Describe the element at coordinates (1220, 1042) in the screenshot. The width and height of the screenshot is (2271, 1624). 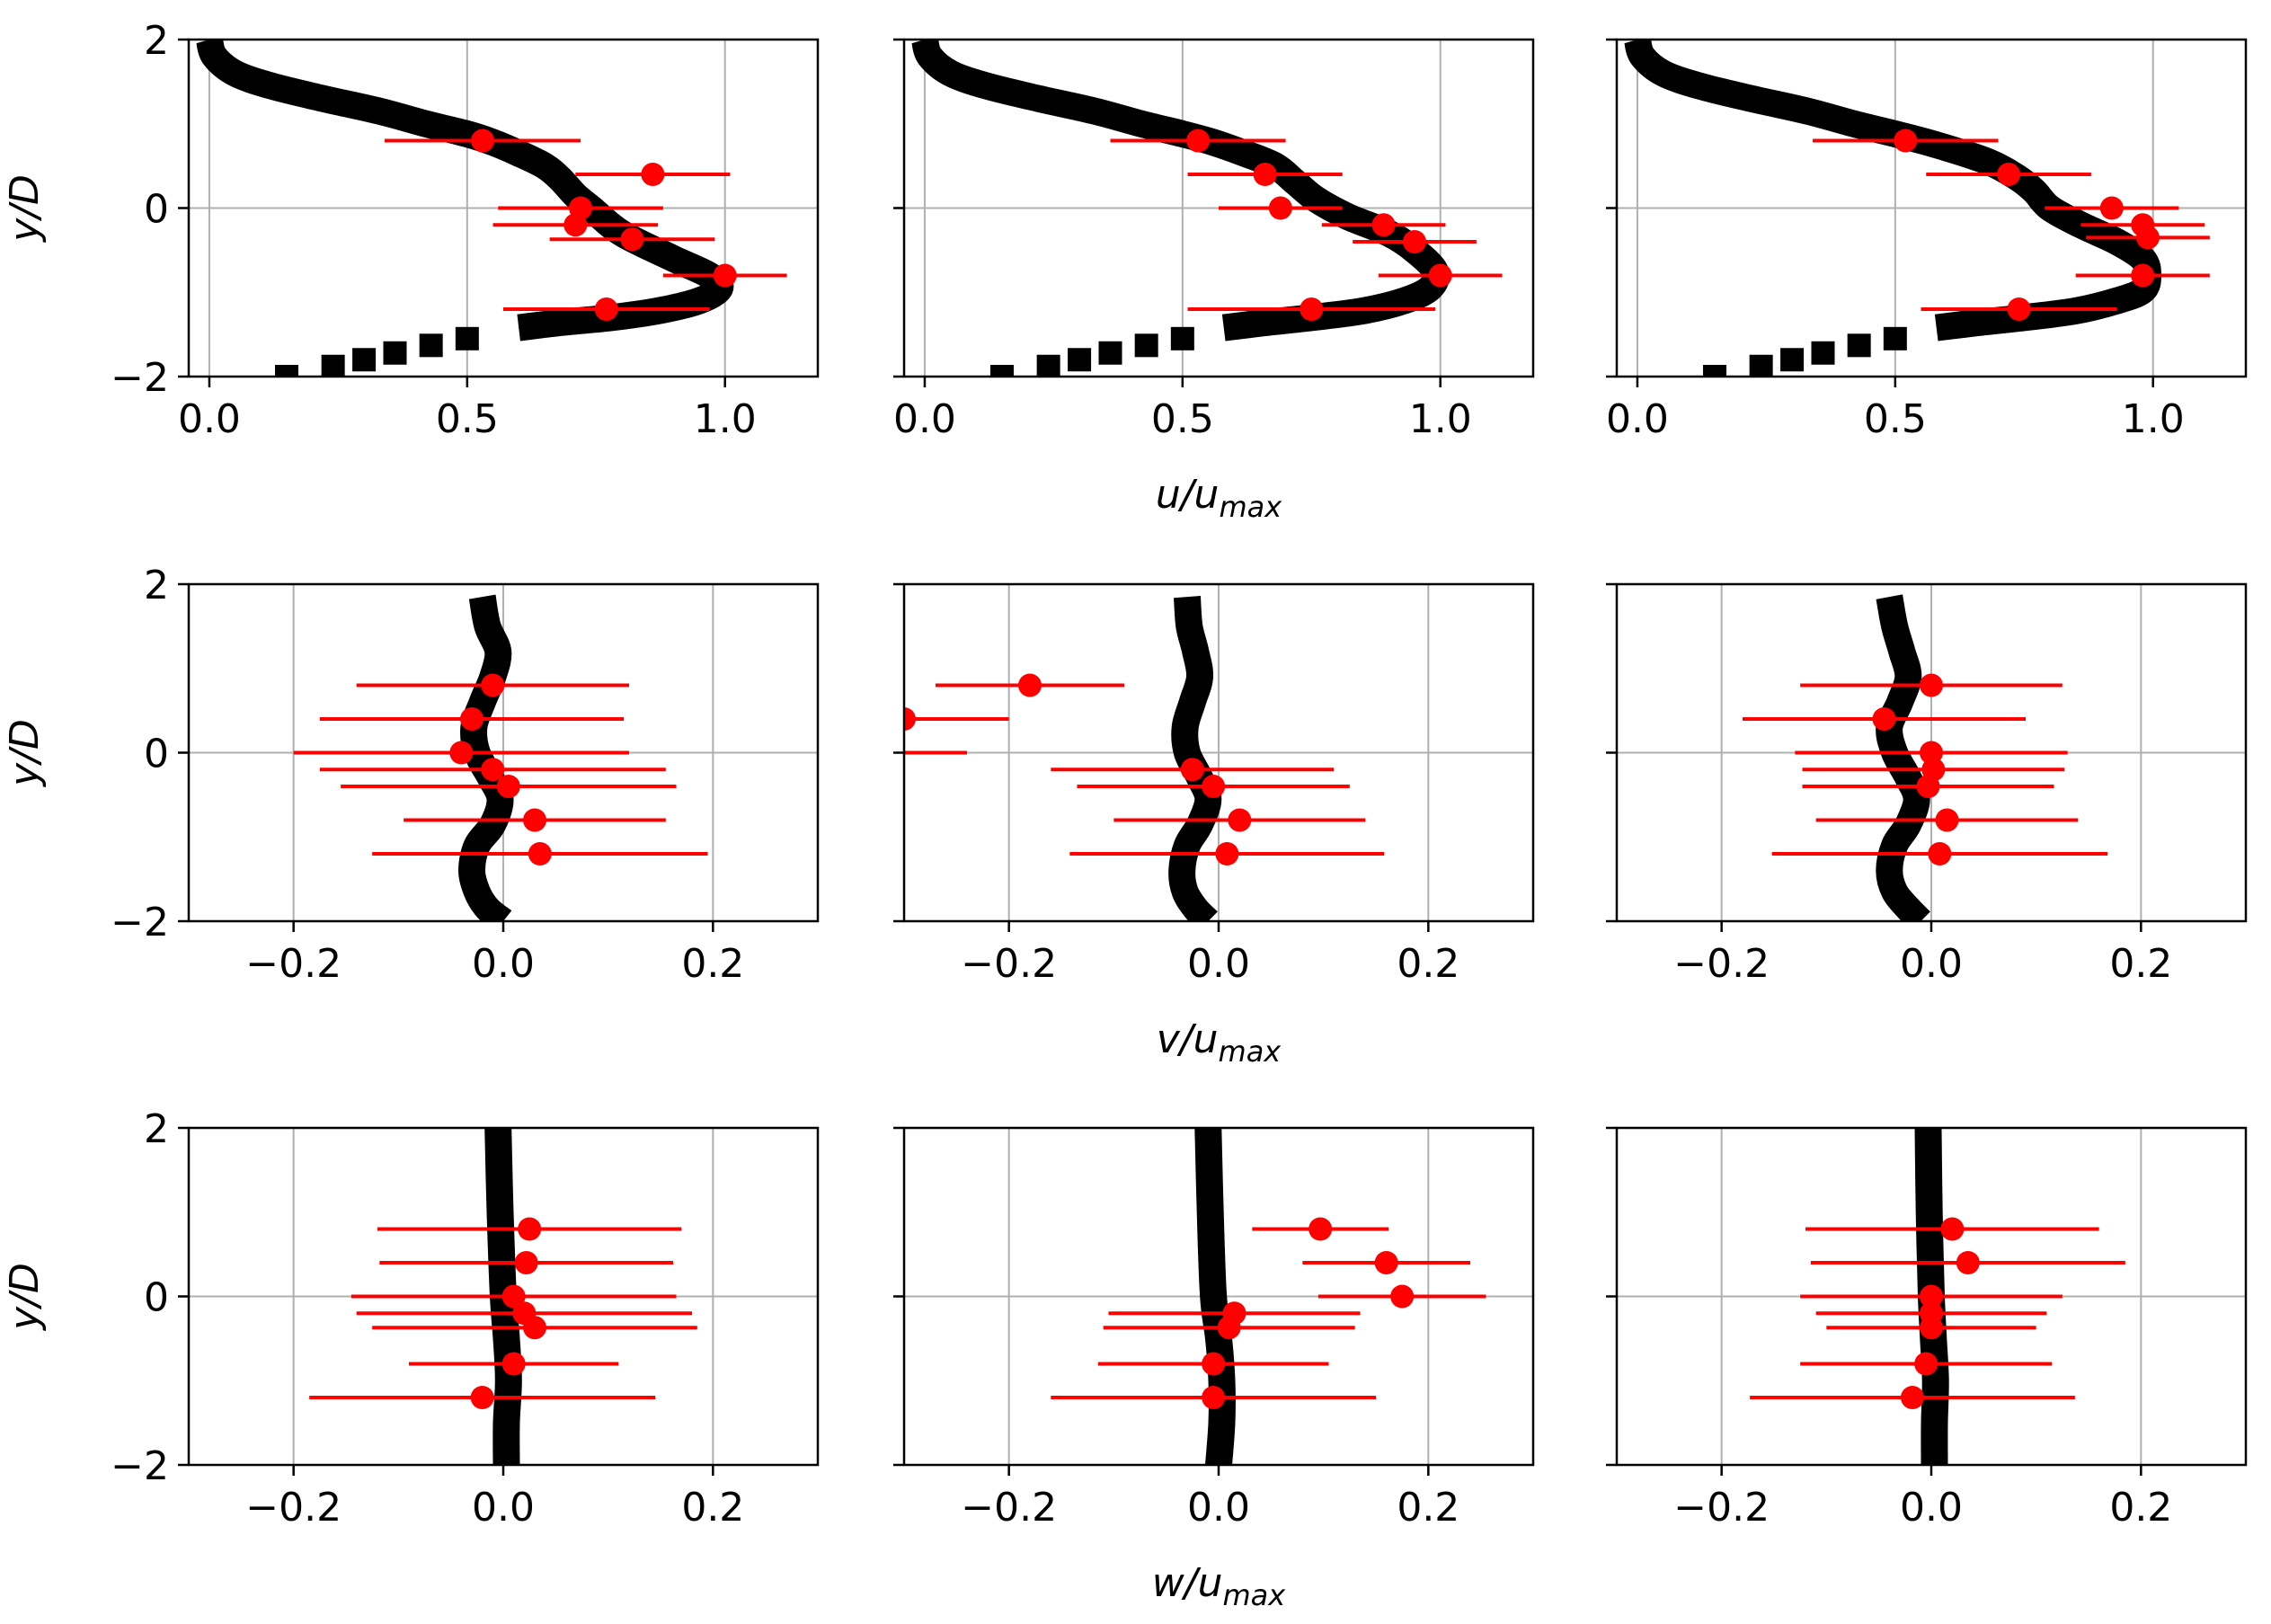
I see `x-axis-label: v/umax` at that location.